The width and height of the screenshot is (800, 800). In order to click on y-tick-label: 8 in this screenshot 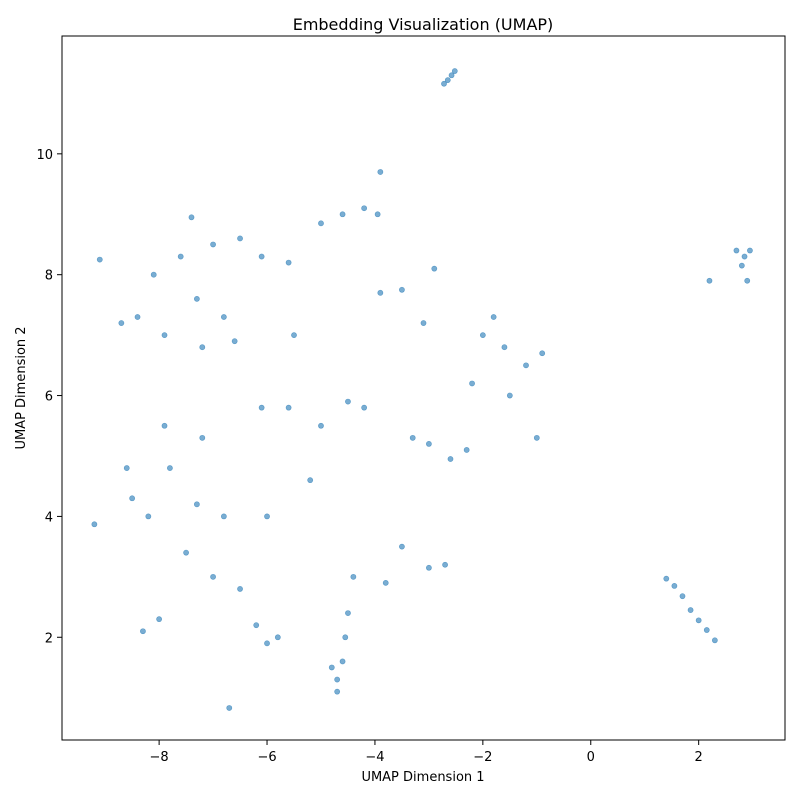, I will do `click(49, 276)`.